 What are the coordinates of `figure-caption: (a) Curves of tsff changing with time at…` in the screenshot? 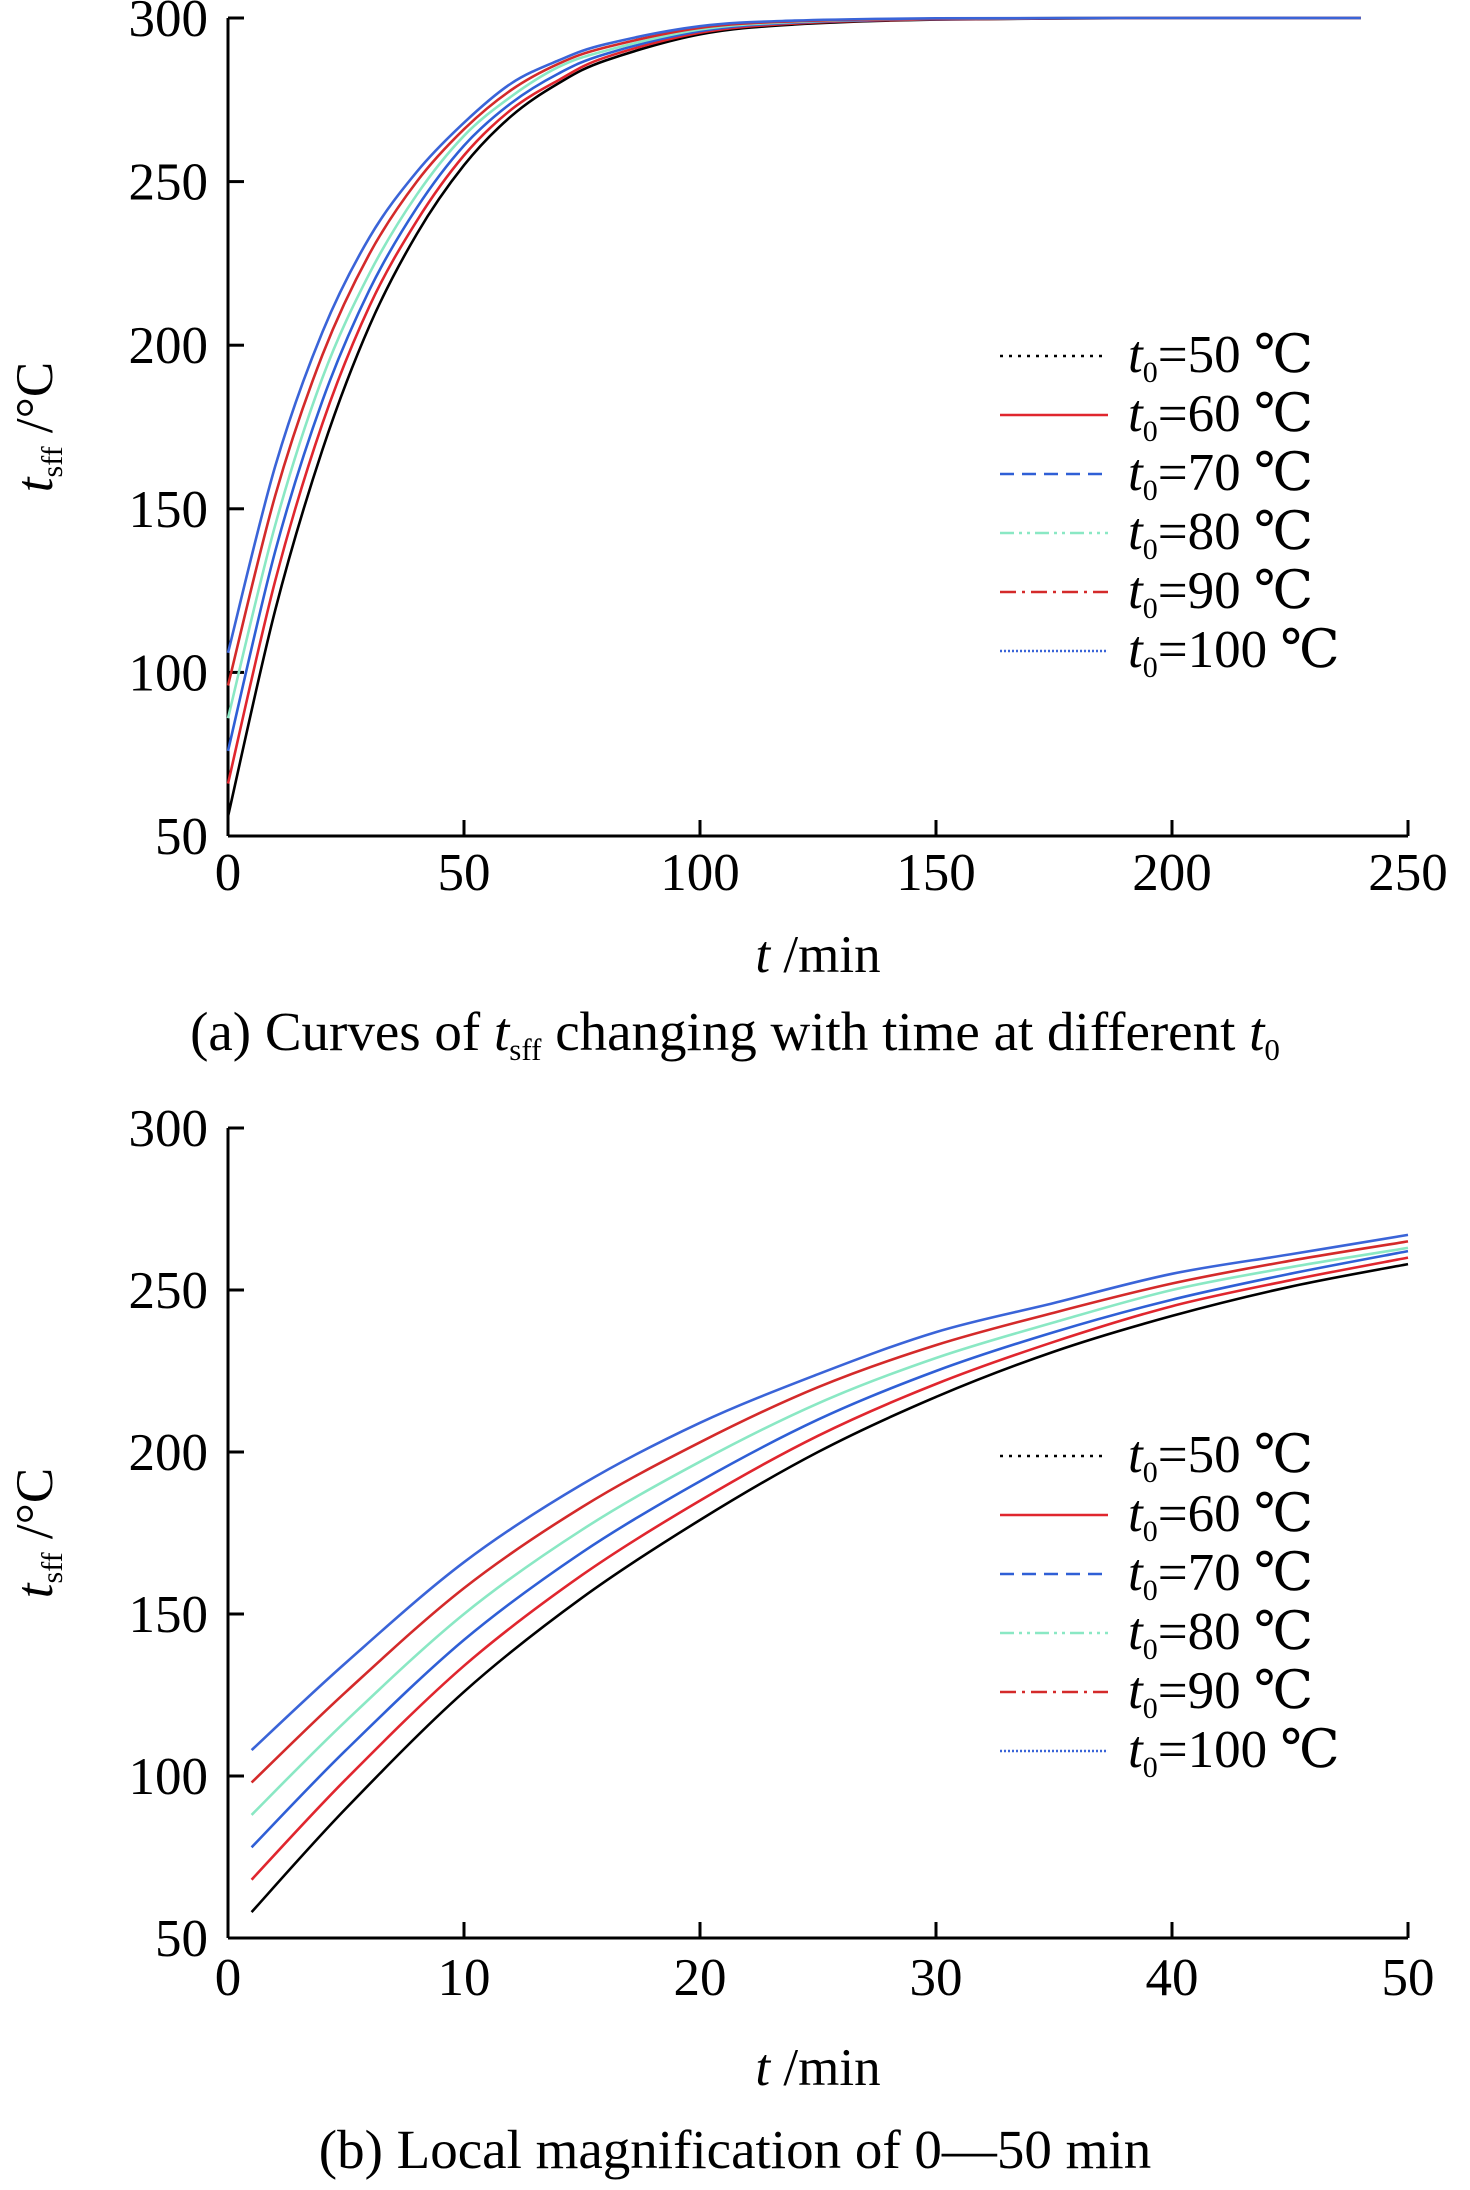 It's located at (735, 1034).